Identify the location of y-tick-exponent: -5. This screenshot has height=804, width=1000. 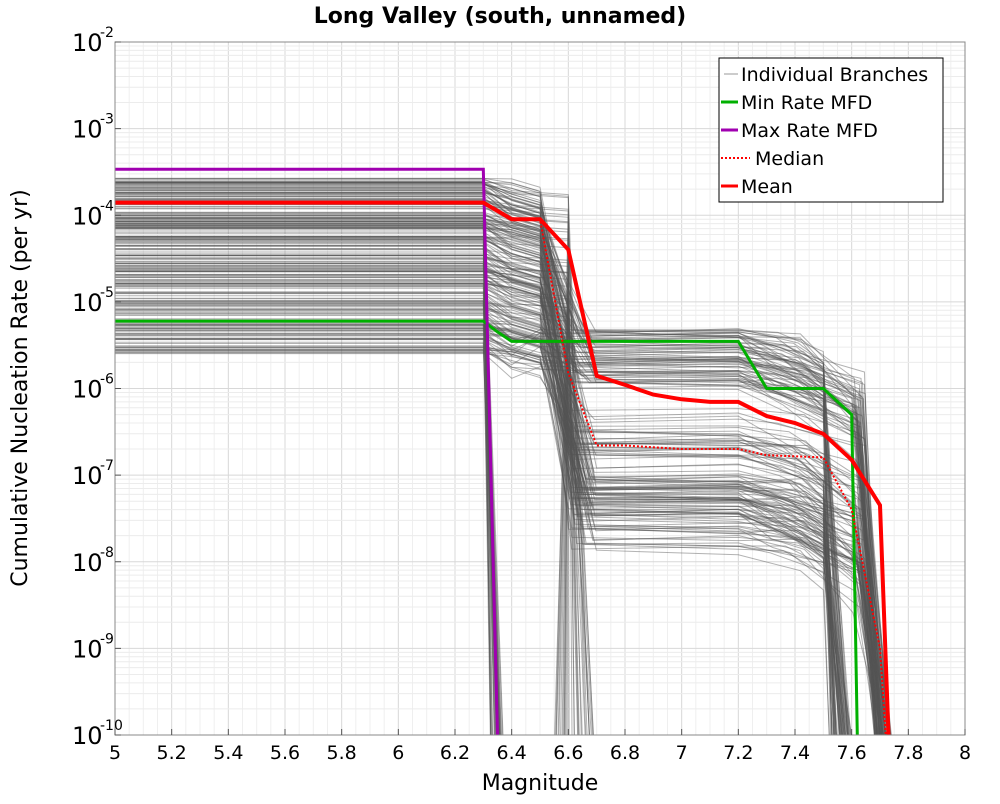
(107, 293).